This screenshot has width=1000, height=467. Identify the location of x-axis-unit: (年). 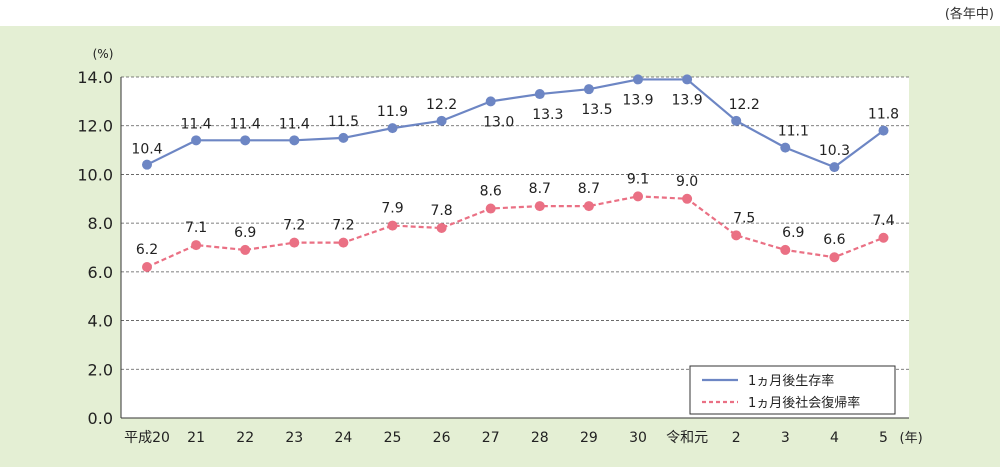
(911, 438).